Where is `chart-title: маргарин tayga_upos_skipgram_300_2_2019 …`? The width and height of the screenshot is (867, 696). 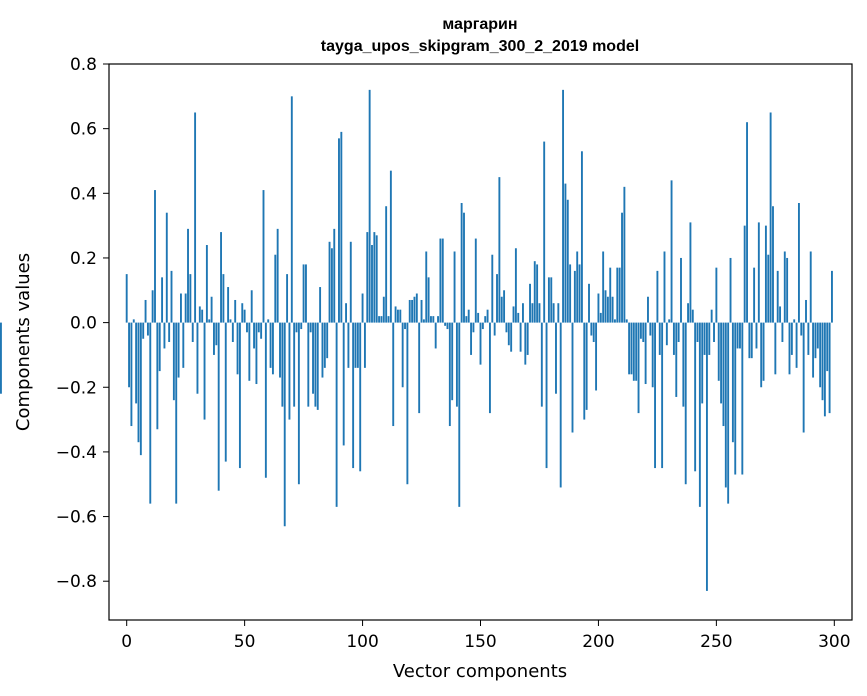
chart-title: маргарин tayga_upos_skipgram_300_2_2019 … is located at coordinates (480, 35).